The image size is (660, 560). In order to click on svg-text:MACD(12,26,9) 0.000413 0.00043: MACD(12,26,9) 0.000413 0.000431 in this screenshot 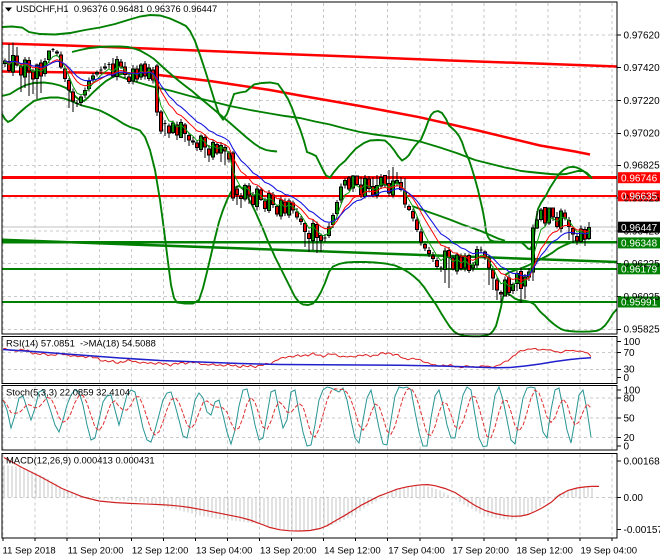, I will do `click(80, 460)`.